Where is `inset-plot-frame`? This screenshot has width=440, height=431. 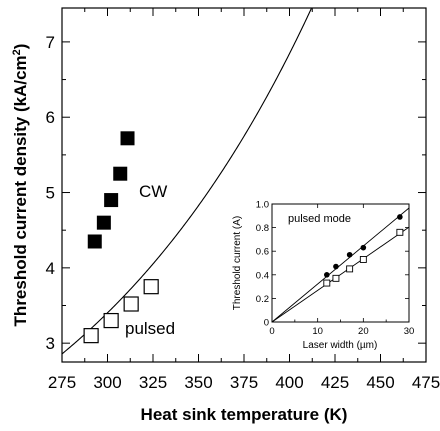
inset-plot-frame is located at coordinates (340, 263).